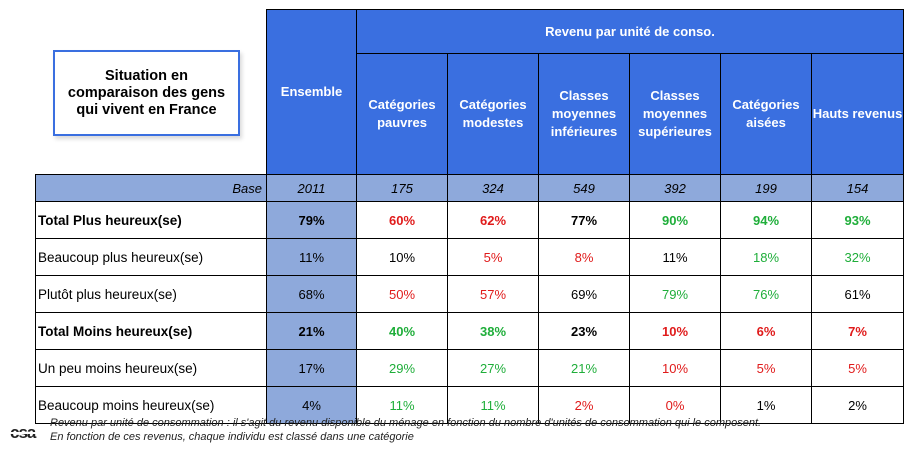  Describe the element at coordinates (857, 188) in the screenshot. I see `base-value: 154` at that location.